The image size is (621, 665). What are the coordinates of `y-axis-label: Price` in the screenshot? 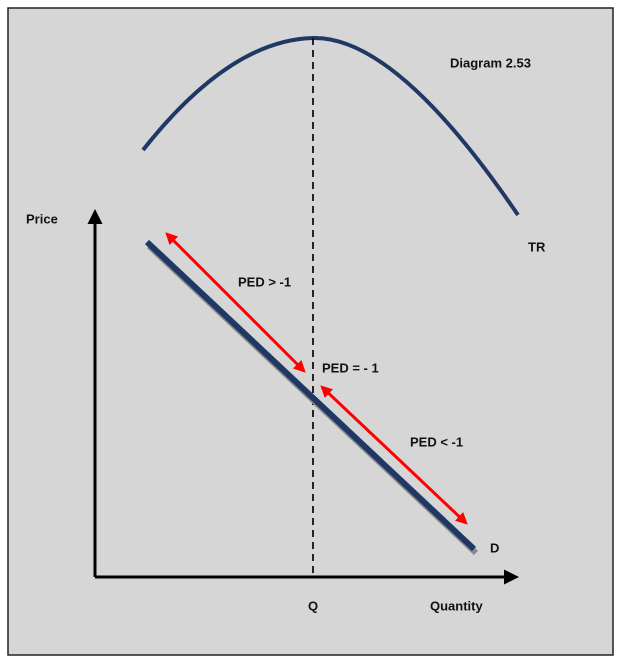 It's located at (42, 218).